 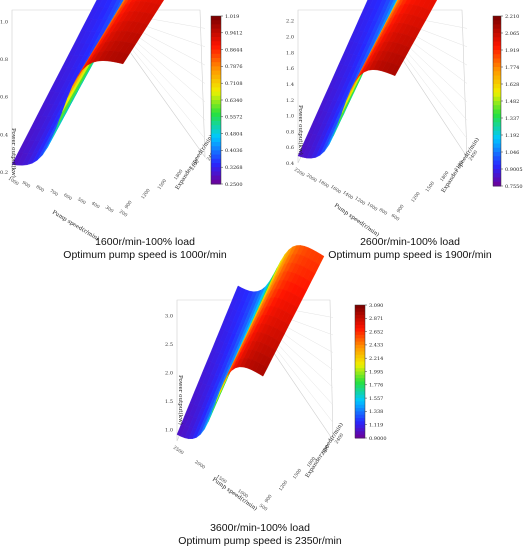 What do you see at coordinates (512, 17) in the screenshot?
I see `colorbar-tick-label: 2.210` at bounding box center [512, 17].